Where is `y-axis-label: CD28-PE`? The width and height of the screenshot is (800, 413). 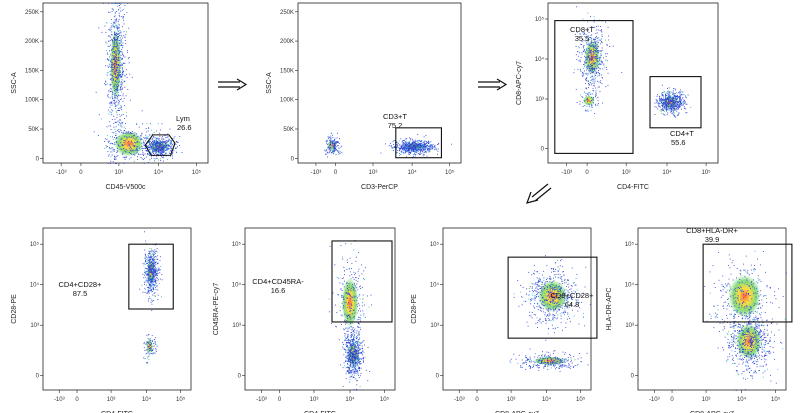 y-axis-label: CD28-PE is located at coordinates (14, 309).